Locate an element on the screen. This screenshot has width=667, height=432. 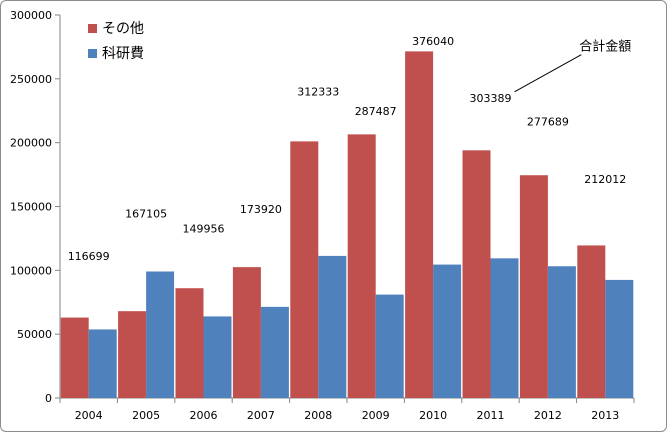
total-label: 277689 is located at coordinates (548, 121).